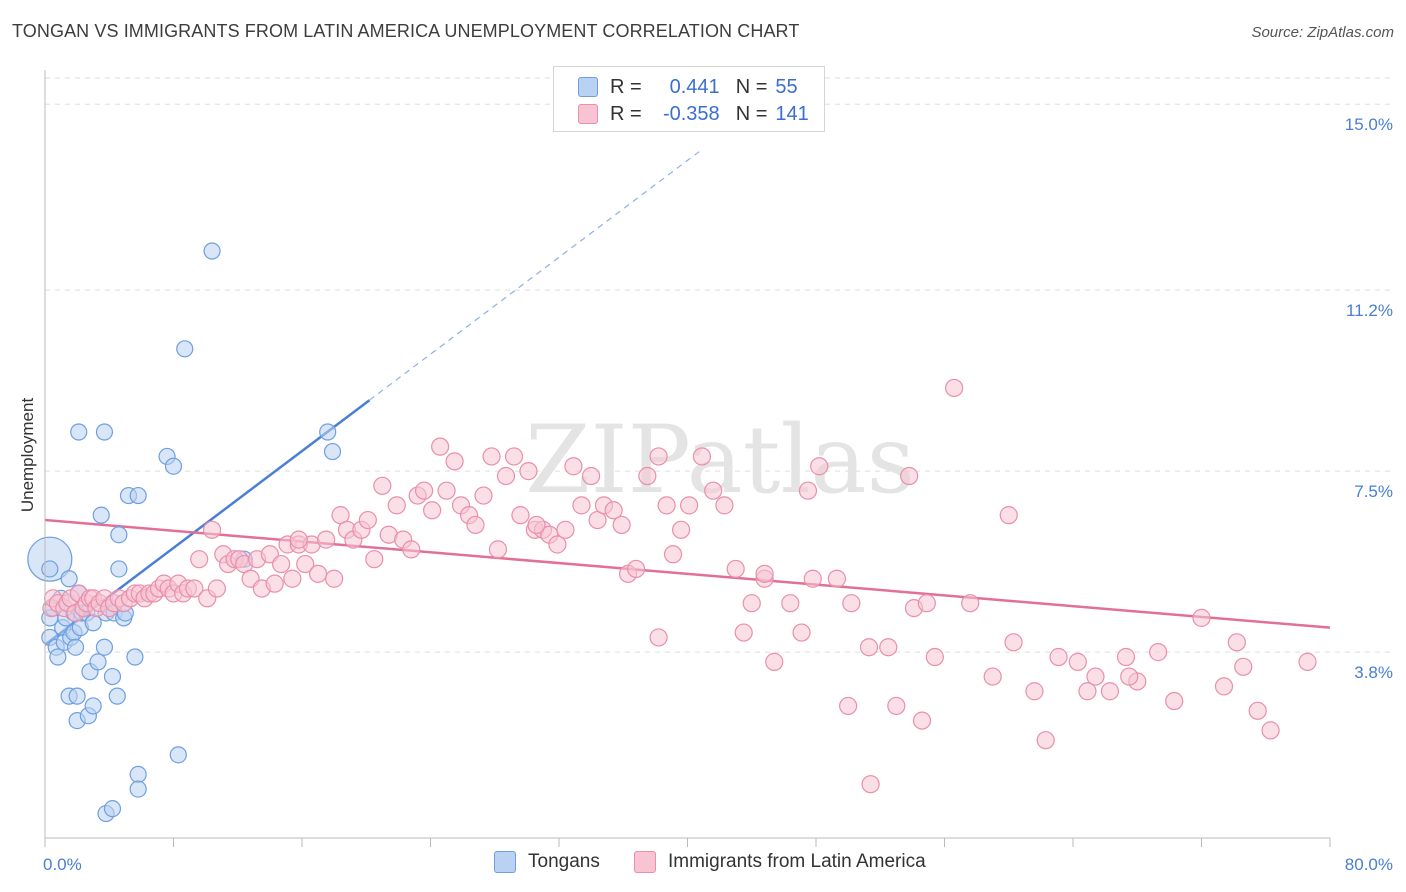  Describe the element at coordinates (1373, 491) in the screenshot. I see `y-tick-label: 7.5%` at that location.